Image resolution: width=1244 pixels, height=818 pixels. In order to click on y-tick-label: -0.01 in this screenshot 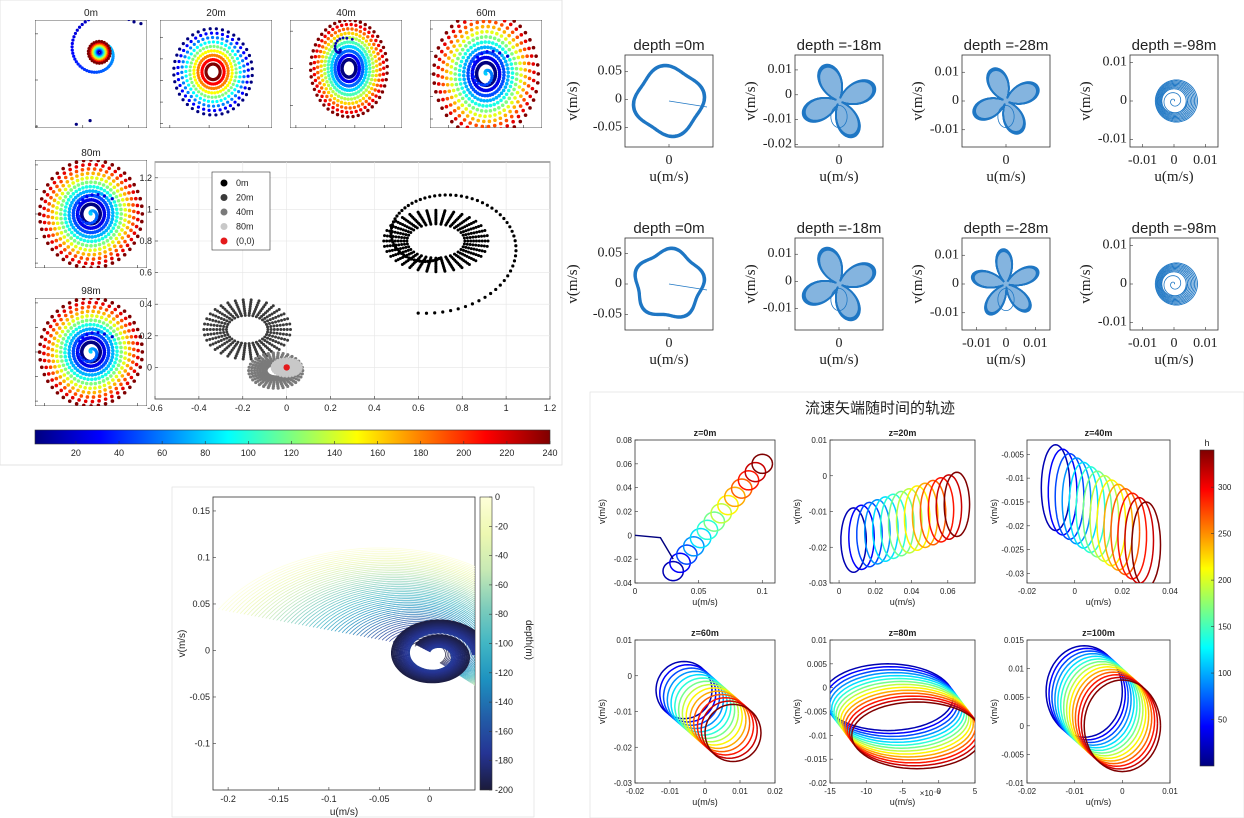, I will do `click(944, 312)`.